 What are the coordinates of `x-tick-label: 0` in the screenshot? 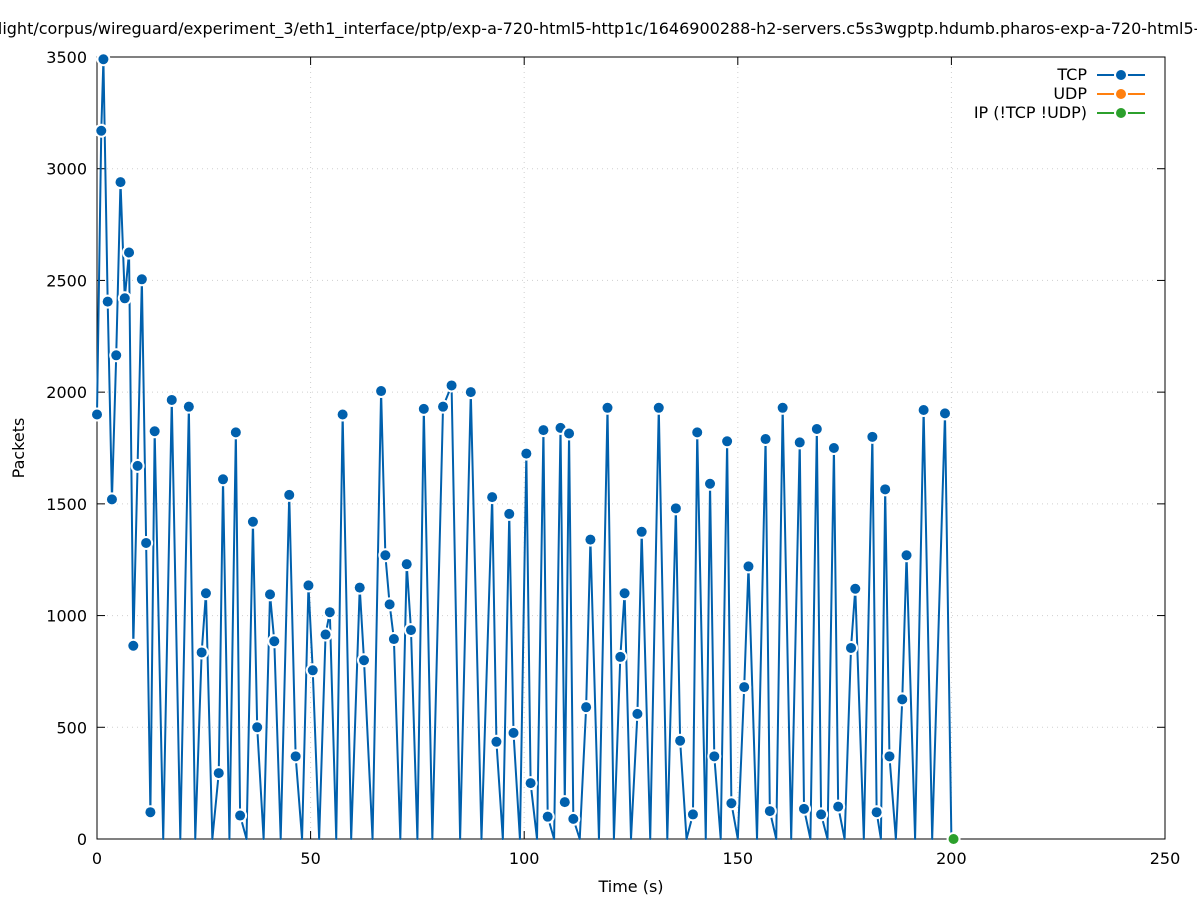 It's located at (97, 858).